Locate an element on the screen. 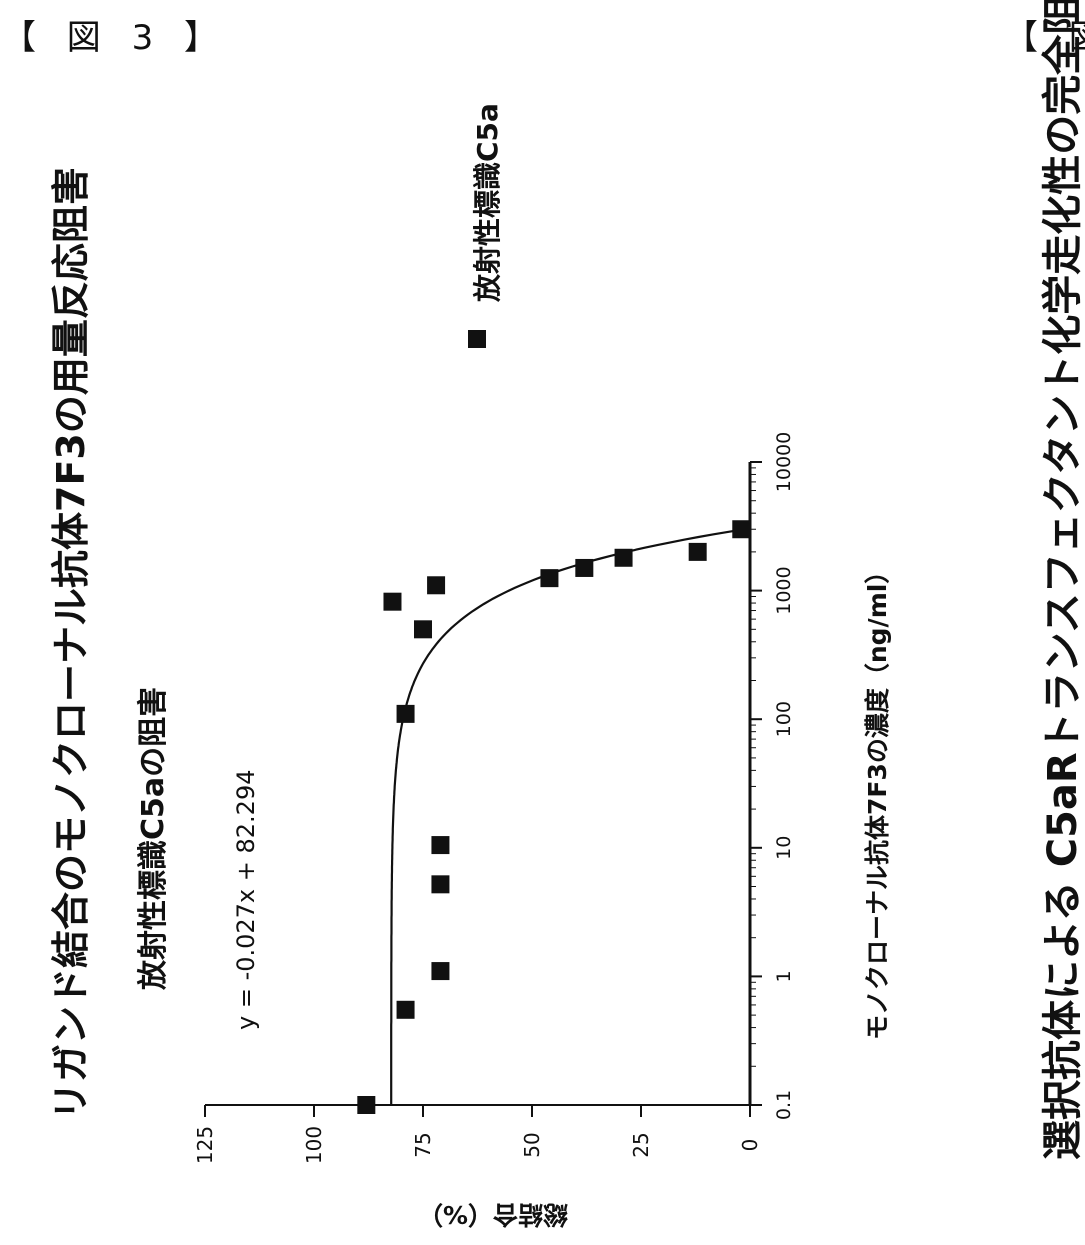 The height and width of the screenshot is (1245, 1085). y-tick-label: 75 is located at coordinates (423, 1144).